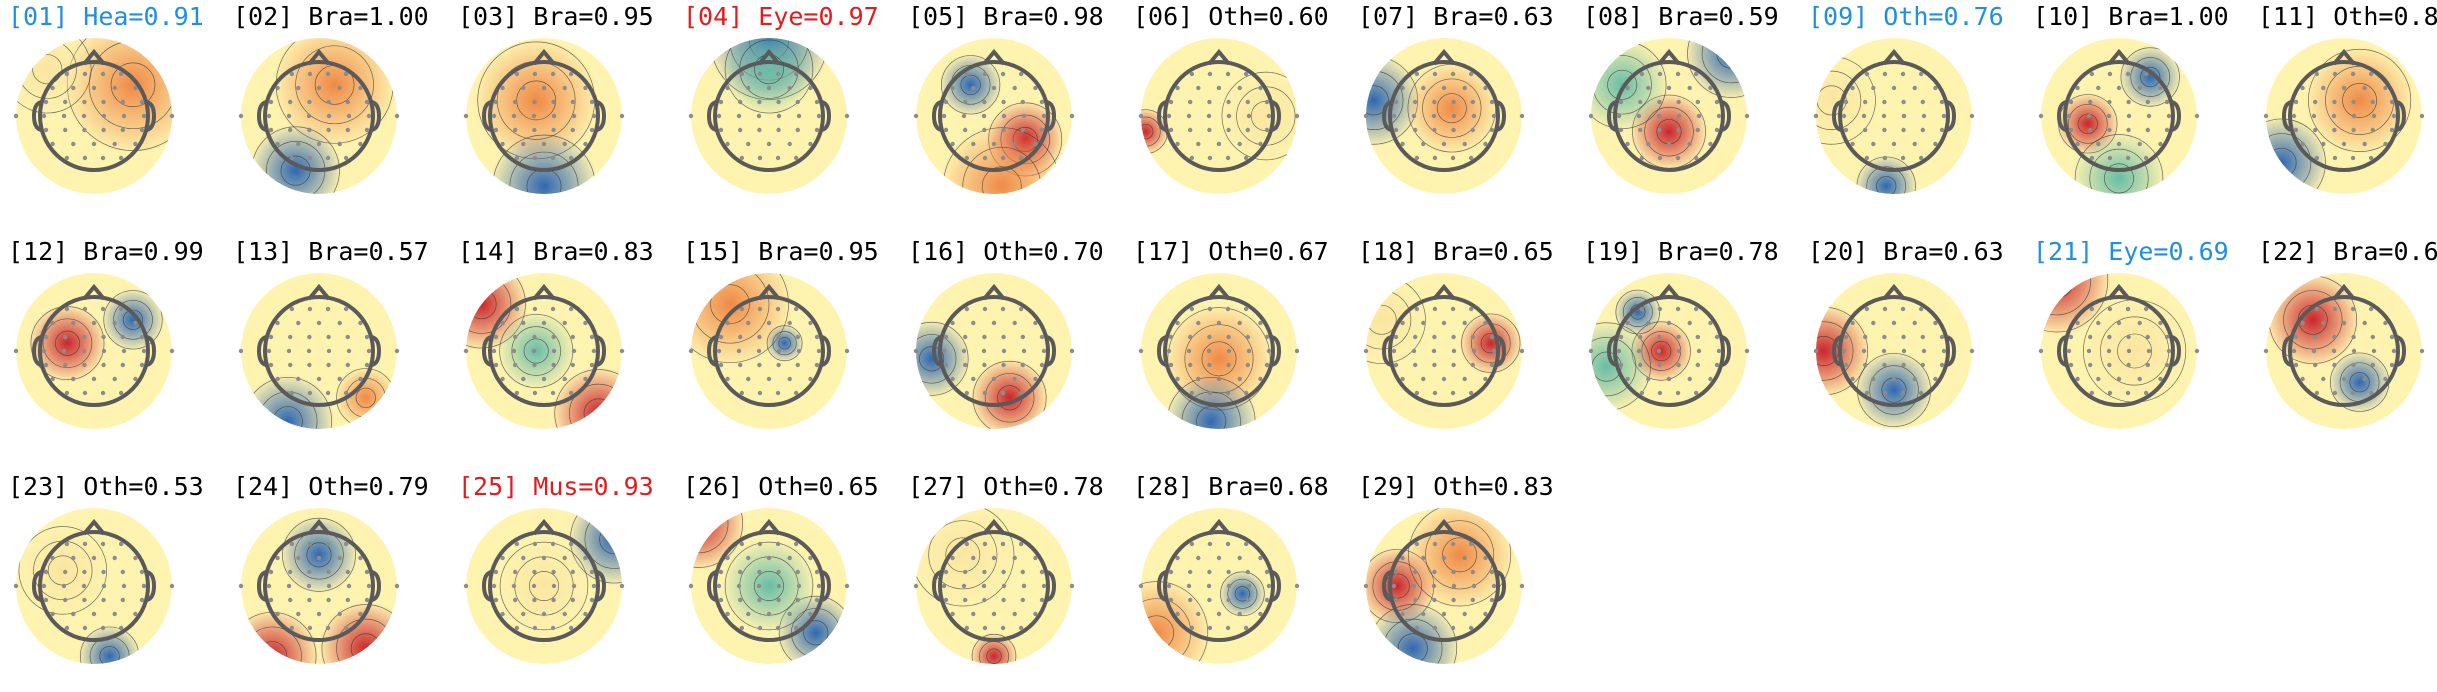 Image resolution: width=2437 pixels, height=692 pixels. What do you see at coordinates (2288, 251) in the screenshot?
I see `component-index: [22]` at bounding box center [2288, 251].